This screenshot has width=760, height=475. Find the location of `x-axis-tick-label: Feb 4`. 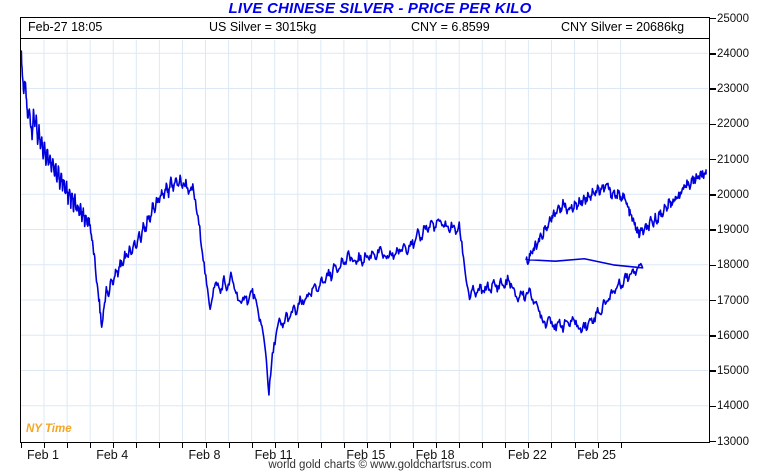

x-axis-tick-label: Feb 4 is located at coordinates (112, 455).